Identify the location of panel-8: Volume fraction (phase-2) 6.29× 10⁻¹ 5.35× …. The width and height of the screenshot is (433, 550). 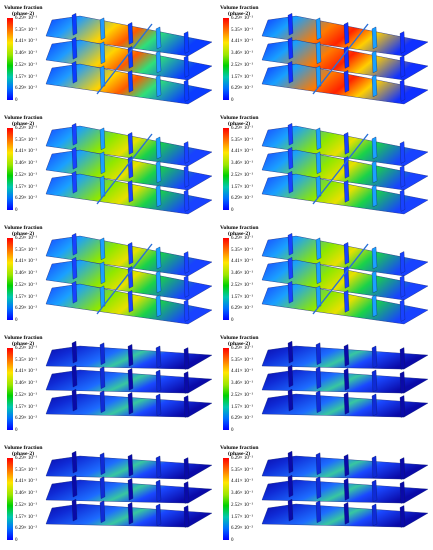
(325, 385).